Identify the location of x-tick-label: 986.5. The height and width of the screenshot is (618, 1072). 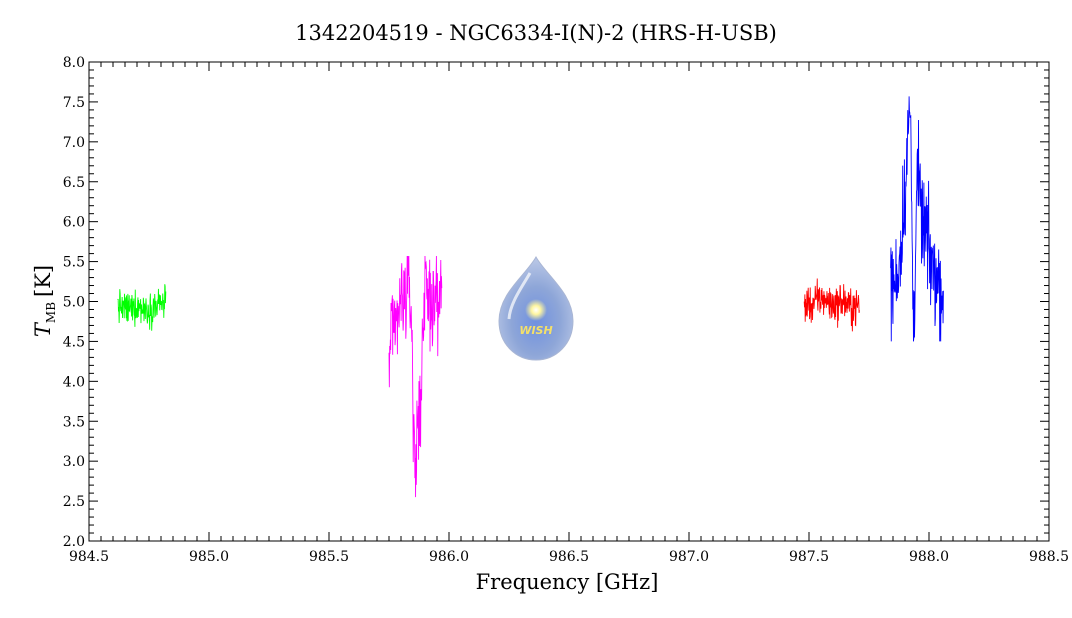
(569, 557).